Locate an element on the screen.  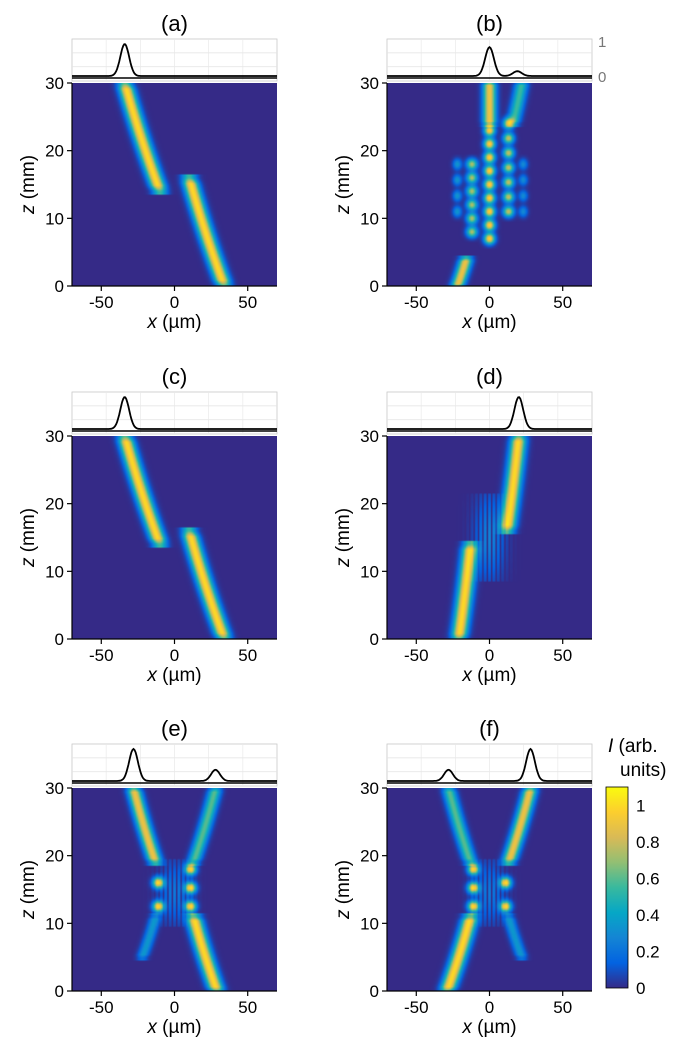
chart-panel-e: (e) 0 10 20 30 -50 0 50 x (µm) z (mm) is located at coordinates (148, 877).